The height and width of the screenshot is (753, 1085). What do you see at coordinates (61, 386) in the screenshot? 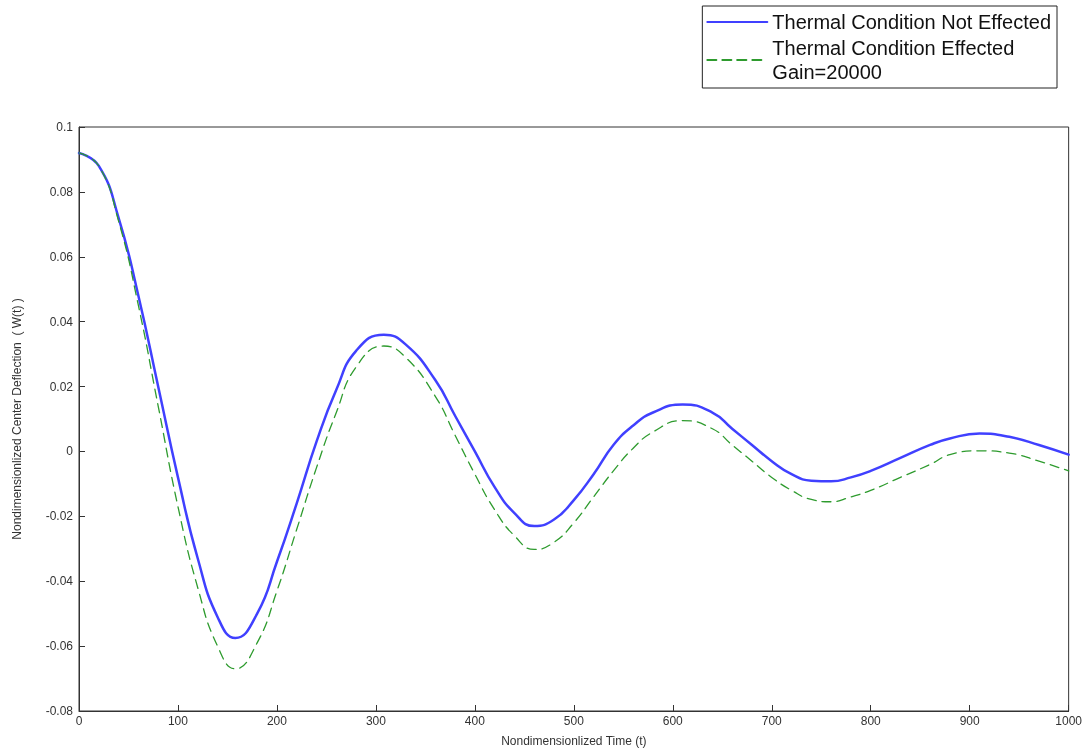
I see `y-tick-label: 0.02` at bounding box center [61, 386].